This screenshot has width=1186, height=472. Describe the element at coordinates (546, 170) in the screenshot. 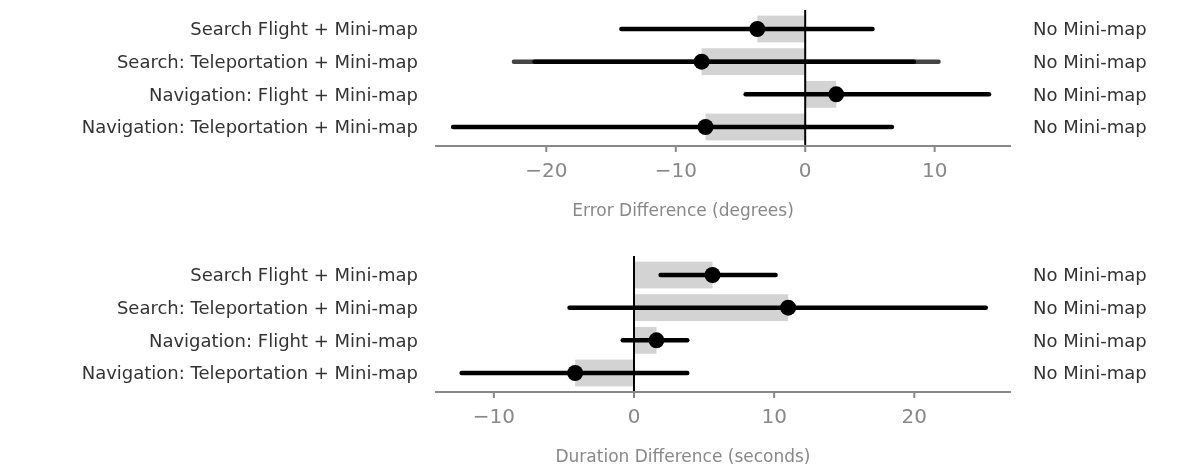

I see `x-tick-label: −20` at that location.